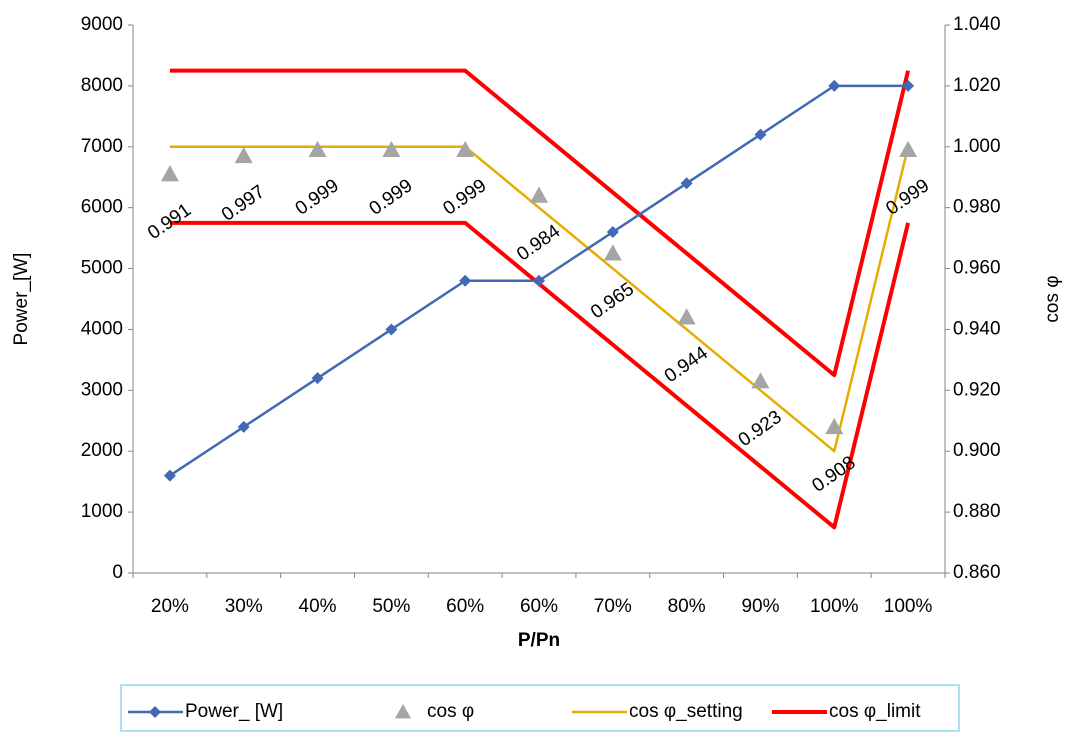  Describe the element at coordinates (244, 606) in the screenshot. I see `x-tick-label: 30%` at that location.